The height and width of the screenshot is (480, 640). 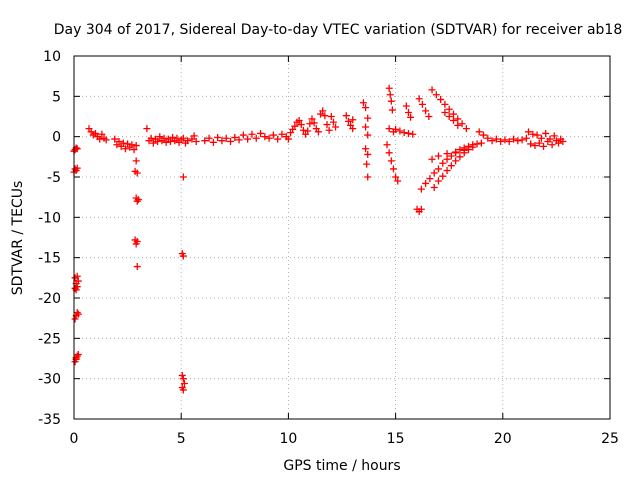 What do you see at coordinates (54, 178) in the screenshot?
I see `y-tick-label: -5` at bounding box center [54, 178].